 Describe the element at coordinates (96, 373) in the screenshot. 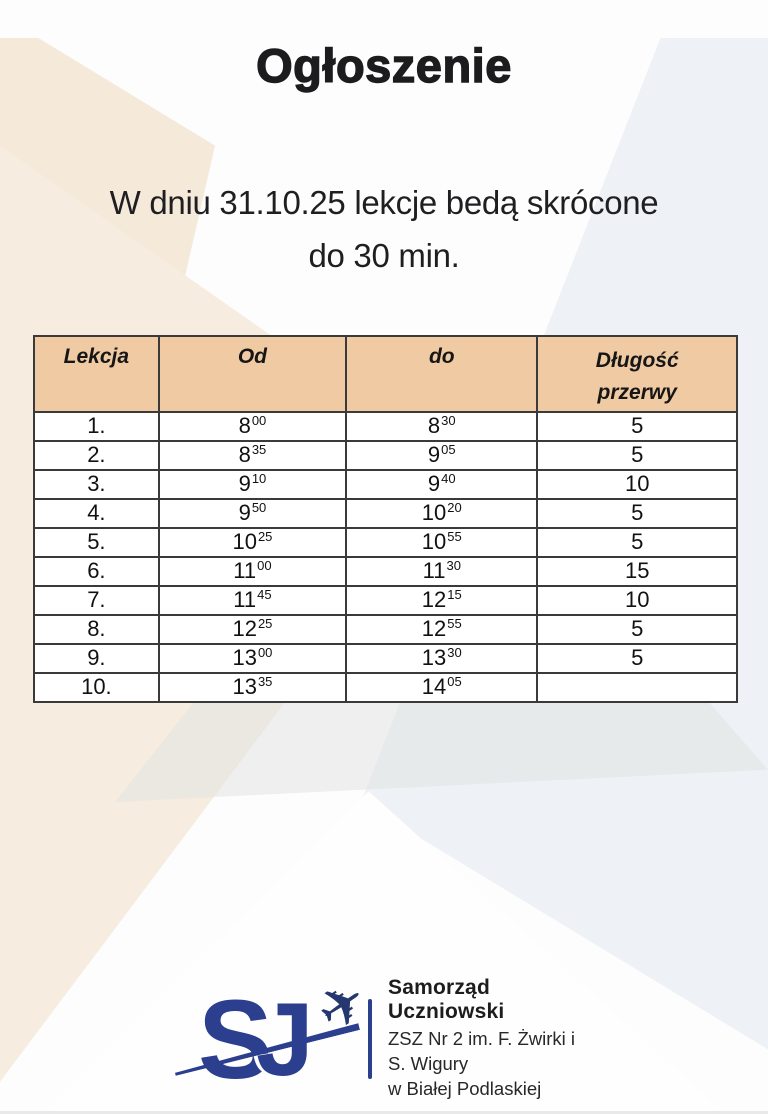

I see `header-lekcja: Lekcja` at that location.